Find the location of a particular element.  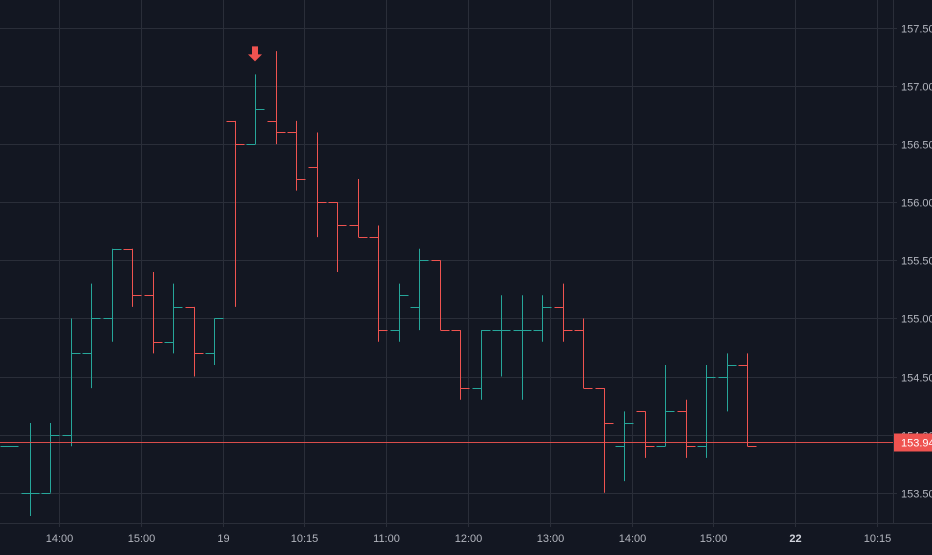

time-tick-label: 22 is located at coordinates (795, 539).